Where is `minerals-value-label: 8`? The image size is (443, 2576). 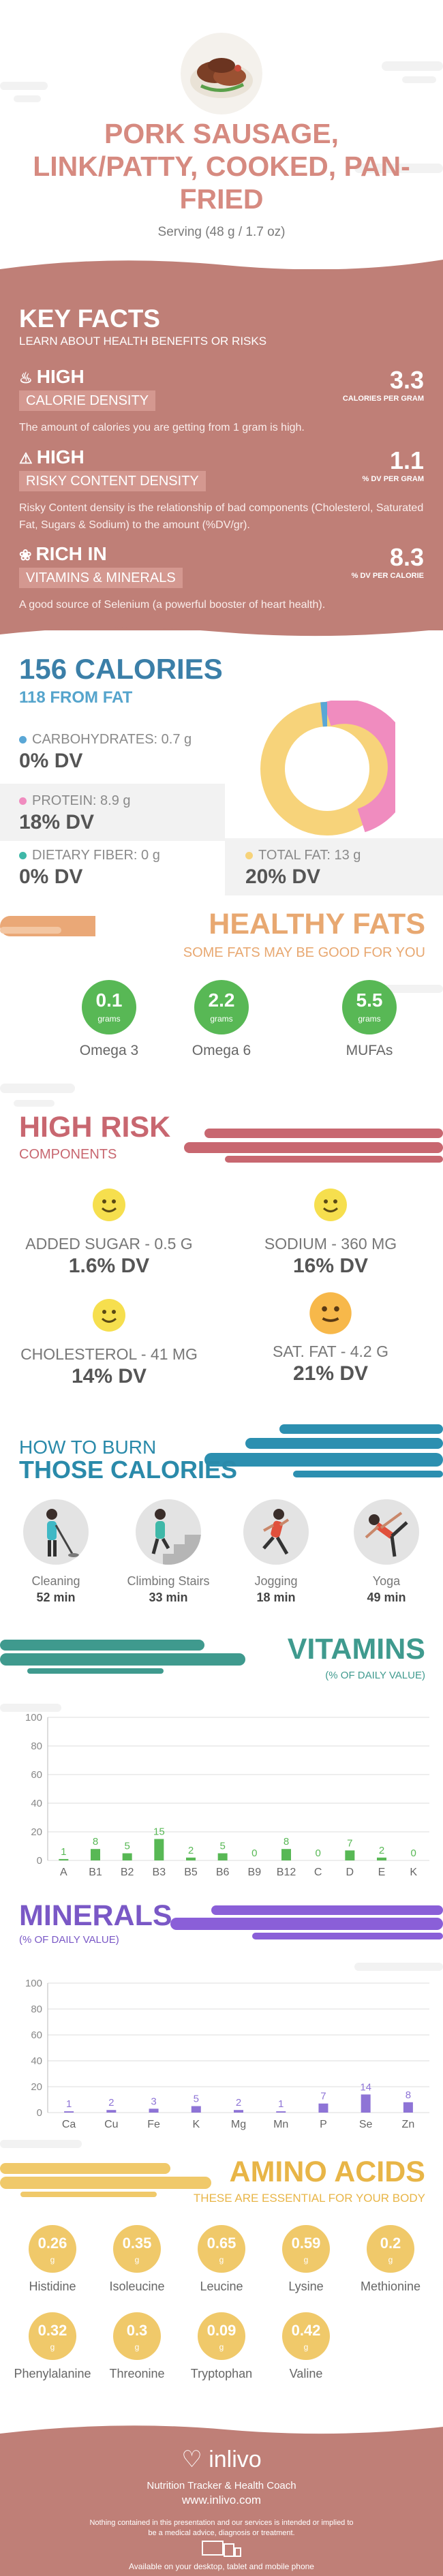 minerals-value-label: 8 is located at coordinates (408, 2095).